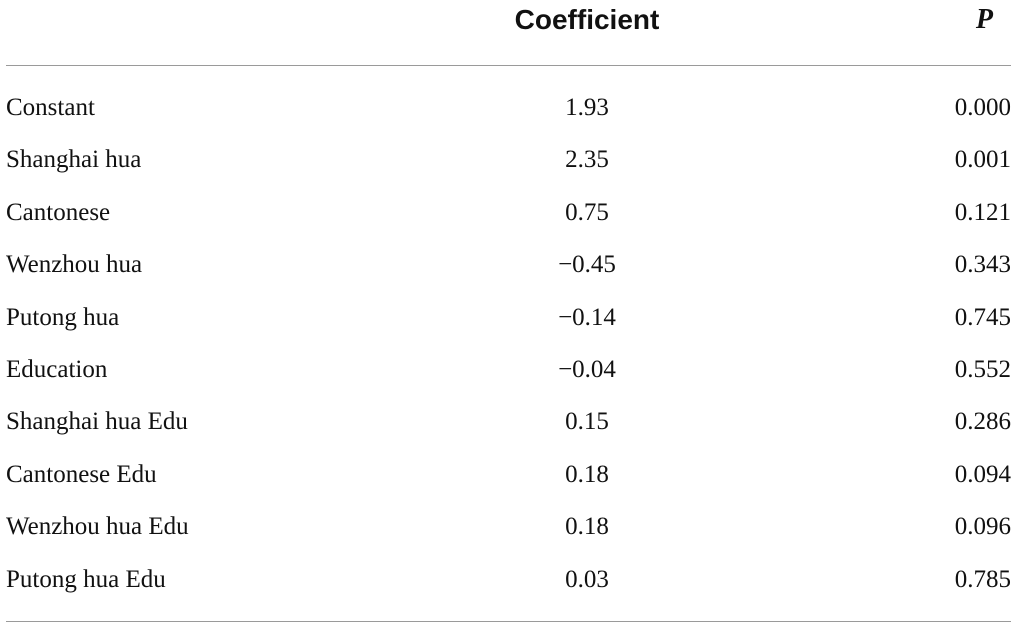 Image resolution: width=1017 pixels, height=627 pixels. Describe the element at coordinates (587, 317) in the screenshot. I see `coefficient: −0.14` at that location.